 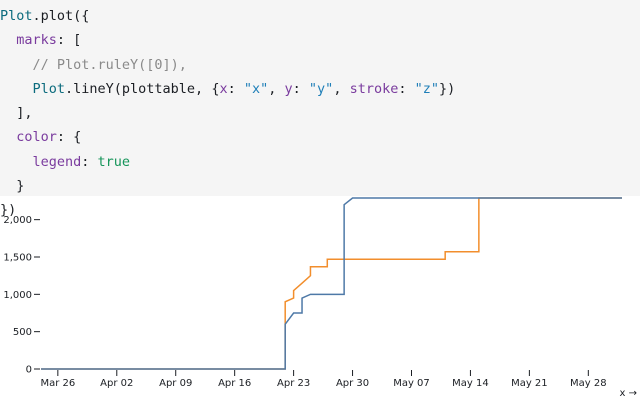 I want to click on code-token: .lineY(plottable, {, so click(x=142, y=88).